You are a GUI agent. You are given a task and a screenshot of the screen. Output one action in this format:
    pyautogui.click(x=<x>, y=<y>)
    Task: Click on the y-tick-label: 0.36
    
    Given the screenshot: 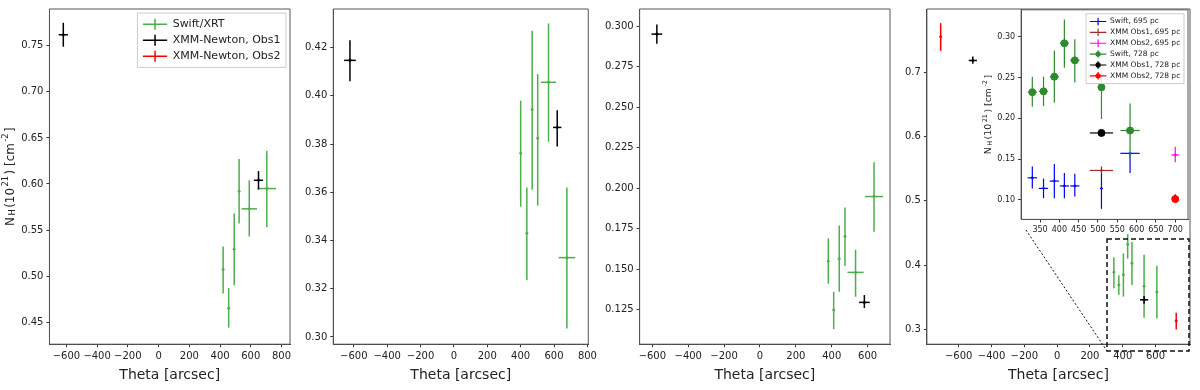 What is the action you would take?
    pyautogui.click(x=316, y=191)
    